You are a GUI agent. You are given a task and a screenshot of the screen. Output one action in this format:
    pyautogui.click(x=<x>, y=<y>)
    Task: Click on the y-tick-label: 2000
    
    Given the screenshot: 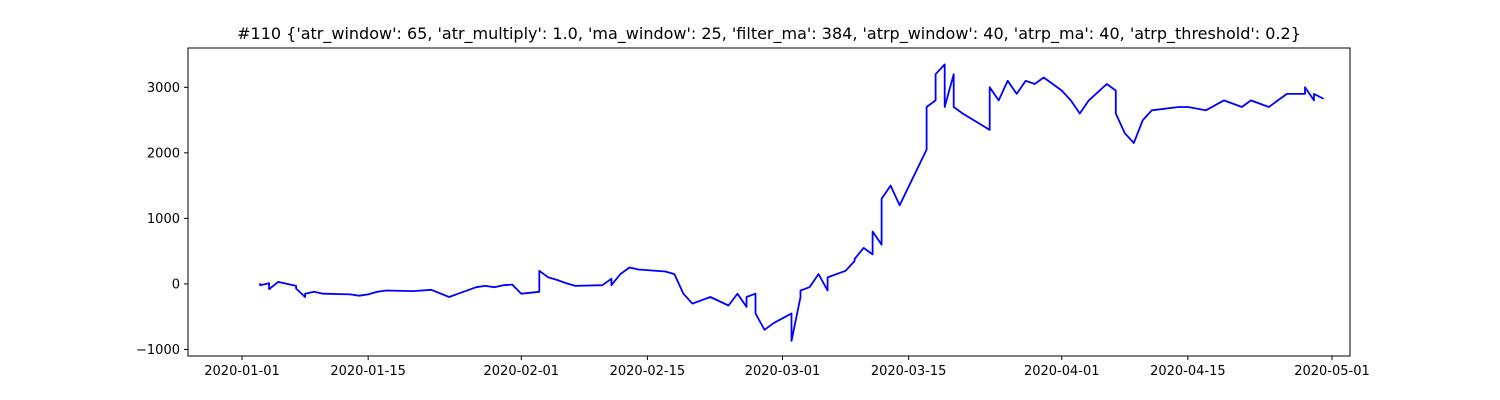 What is the action you would take?
    pyautogui.click(x=163, y=153)
    